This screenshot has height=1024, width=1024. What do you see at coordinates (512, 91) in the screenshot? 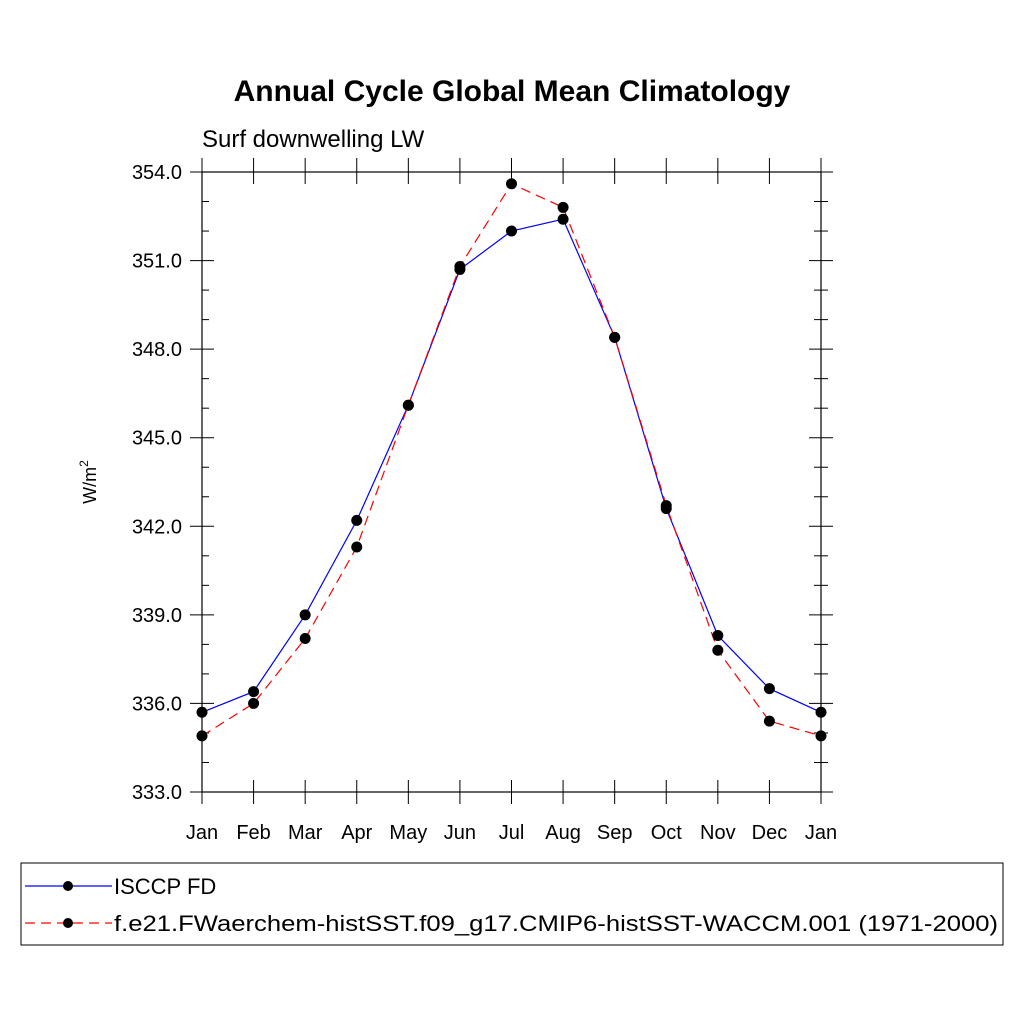
I see `chart-title: Annual Cycle Global Mean Climatology` at bounding box center [512, 91].